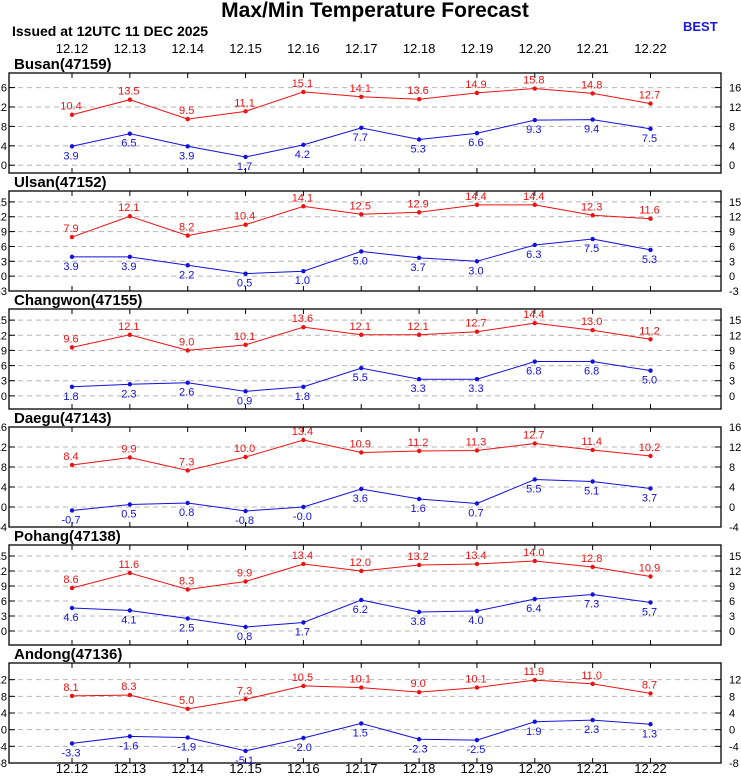 This screenshot has width=741, height=776. Describe the element at coordinates (244, 337) in the screenshot. I see `max-temp-label: 10.1` at that location.